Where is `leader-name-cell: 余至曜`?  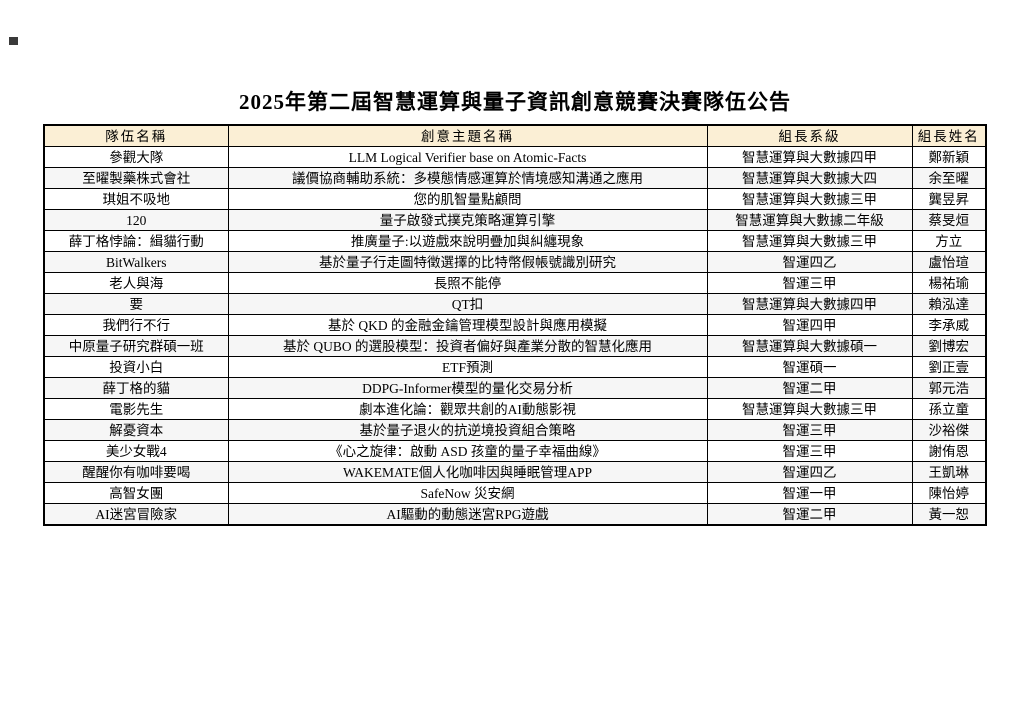 leader-name-cell: 余至曜 is located at coordinates (949, 178).